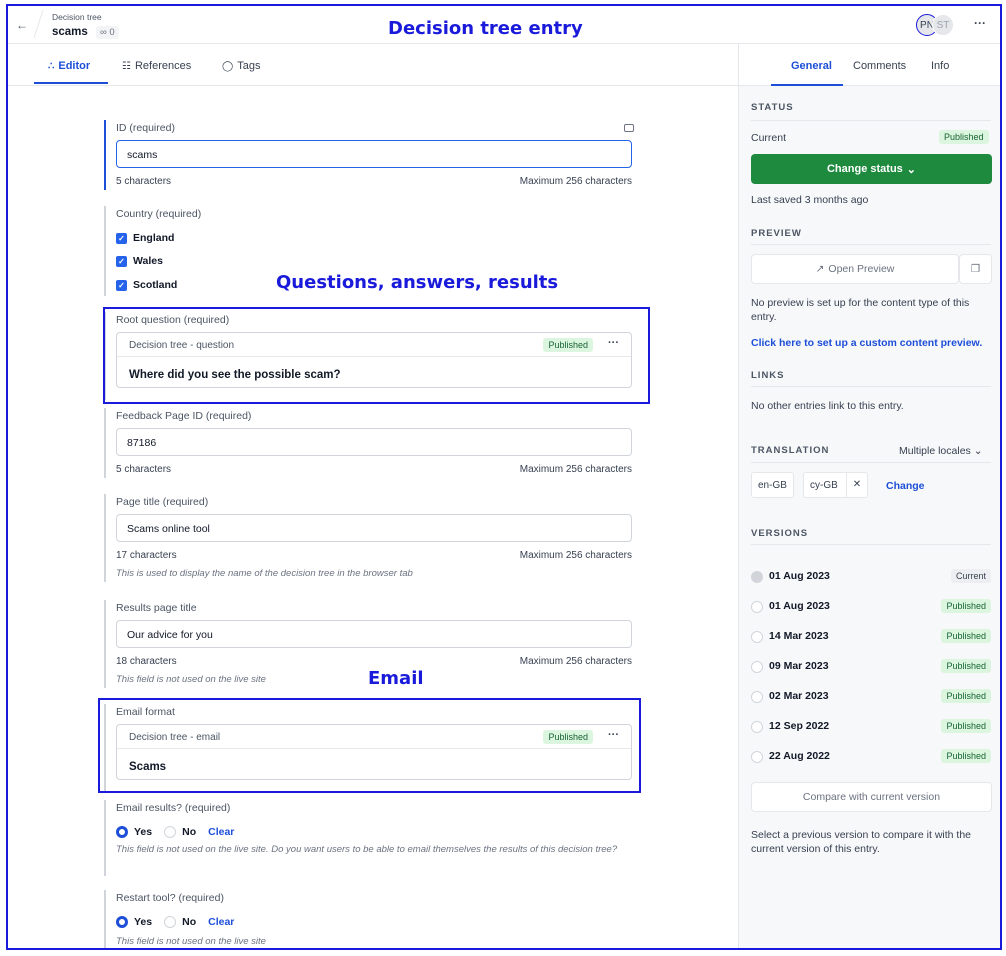  Describe the element at coordinates (871, 638) in the screenshot. I see `version-row: 14 Mar 2023 Published` at that location.